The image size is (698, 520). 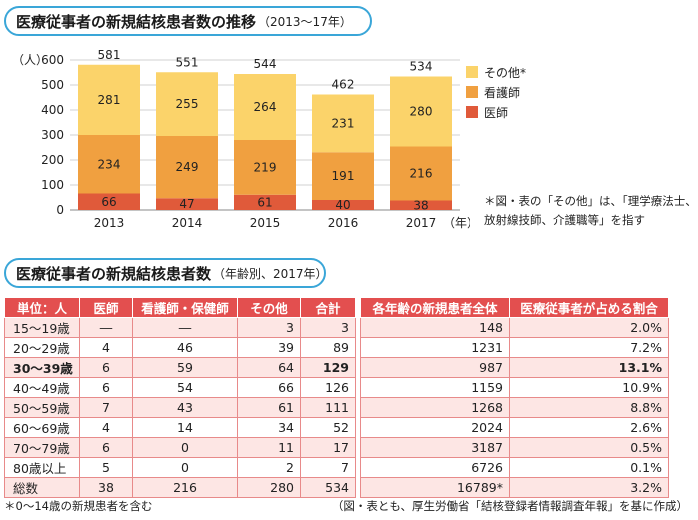 I want to click on header-unit: 単位：人, so click(x=42, y=307).